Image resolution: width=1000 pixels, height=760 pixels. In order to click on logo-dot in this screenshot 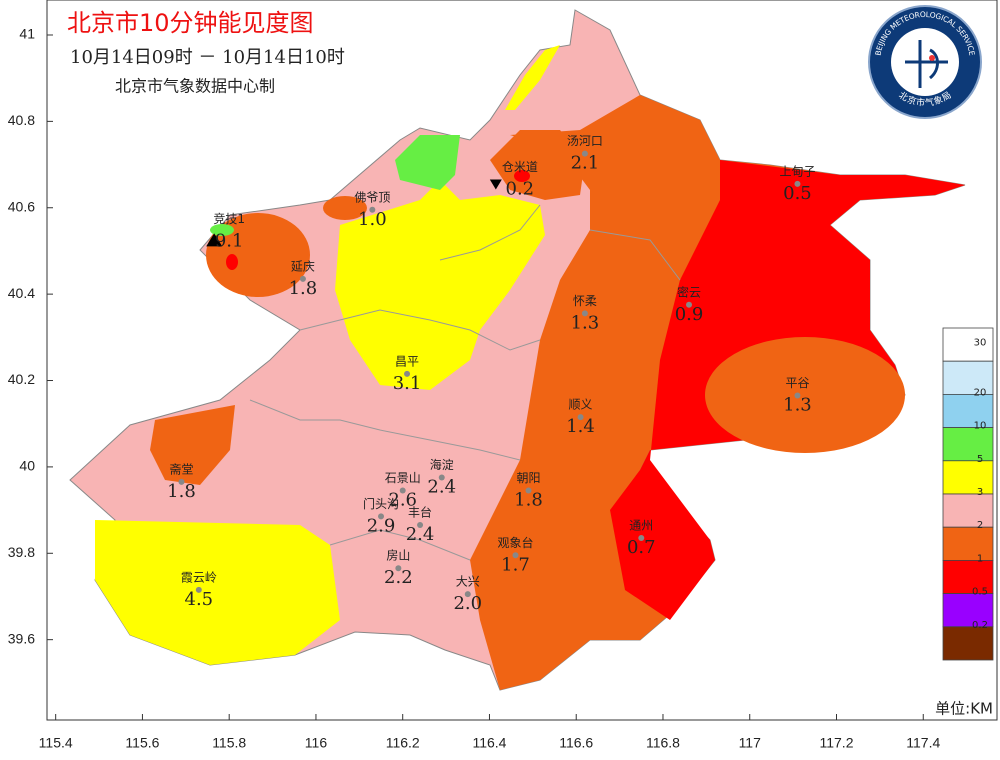, I will do `click(932, 58)`.